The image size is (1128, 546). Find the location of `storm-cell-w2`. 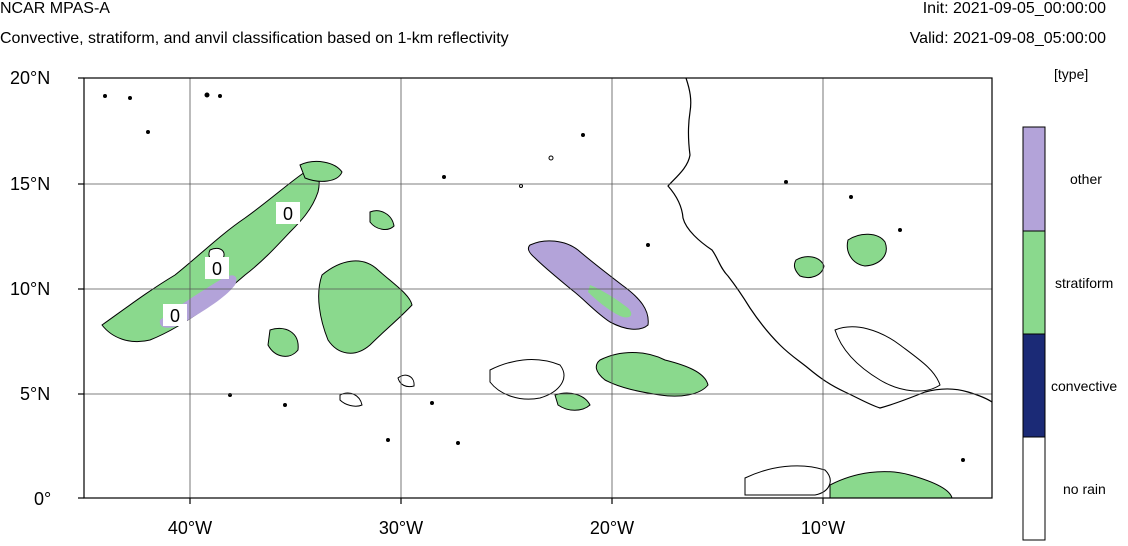

storm-cell-w2 is located at coordinates (321, 171).